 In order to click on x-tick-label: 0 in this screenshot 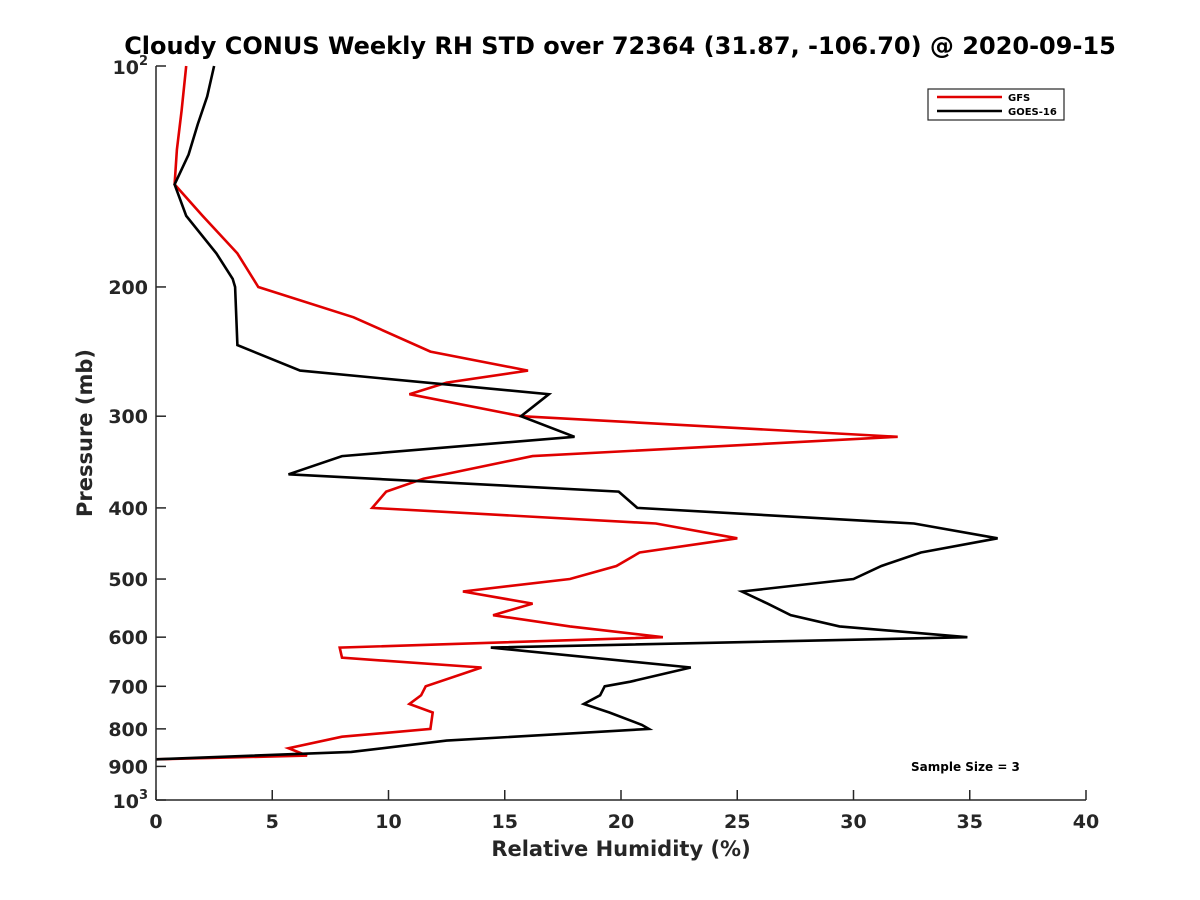, I will do `click(155, 822)`.